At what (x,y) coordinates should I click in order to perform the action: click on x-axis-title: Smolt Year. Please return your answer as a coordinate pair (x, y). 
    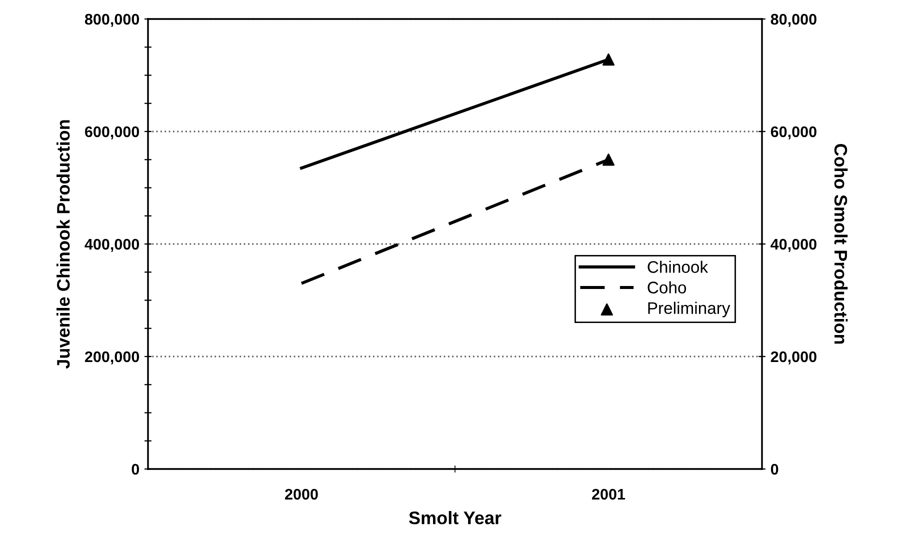
    Looking at the image, I should click on (455, 517).